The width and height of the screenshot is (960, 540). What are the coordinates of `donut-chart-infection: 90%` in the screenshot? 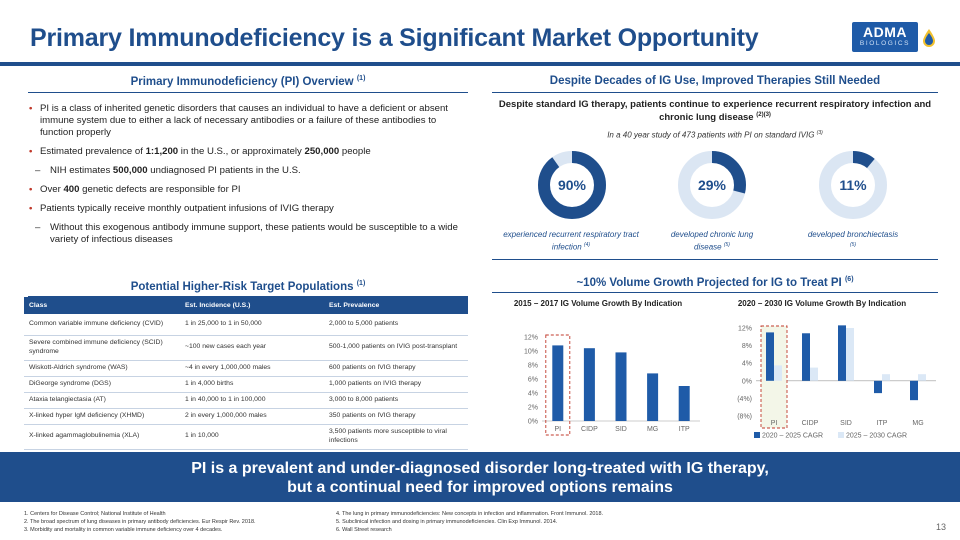 It's located at (572, 185).